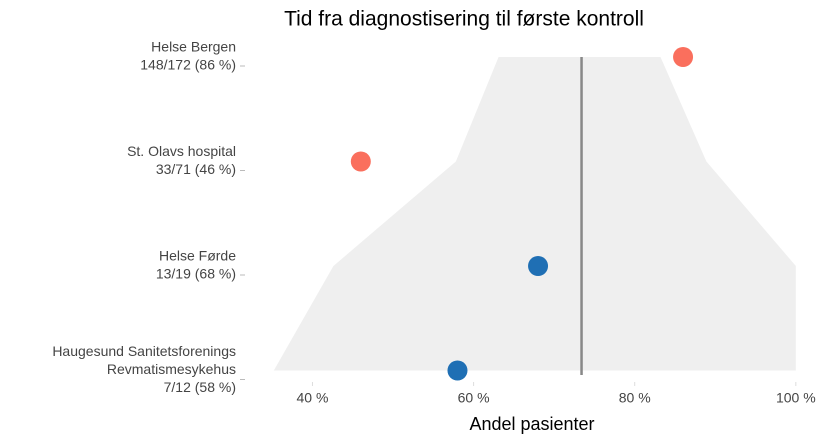  What do you see at coordinates (196, 169) in the screenshot?
I see `y-tick-label: 33/71 (46 %)` at bounding box center [196, 169].